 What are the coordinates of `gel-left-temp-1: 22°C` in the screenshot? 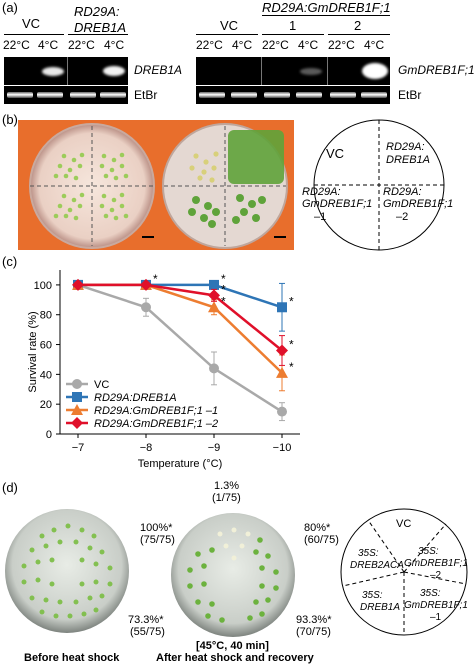 It's located at (16, 45).